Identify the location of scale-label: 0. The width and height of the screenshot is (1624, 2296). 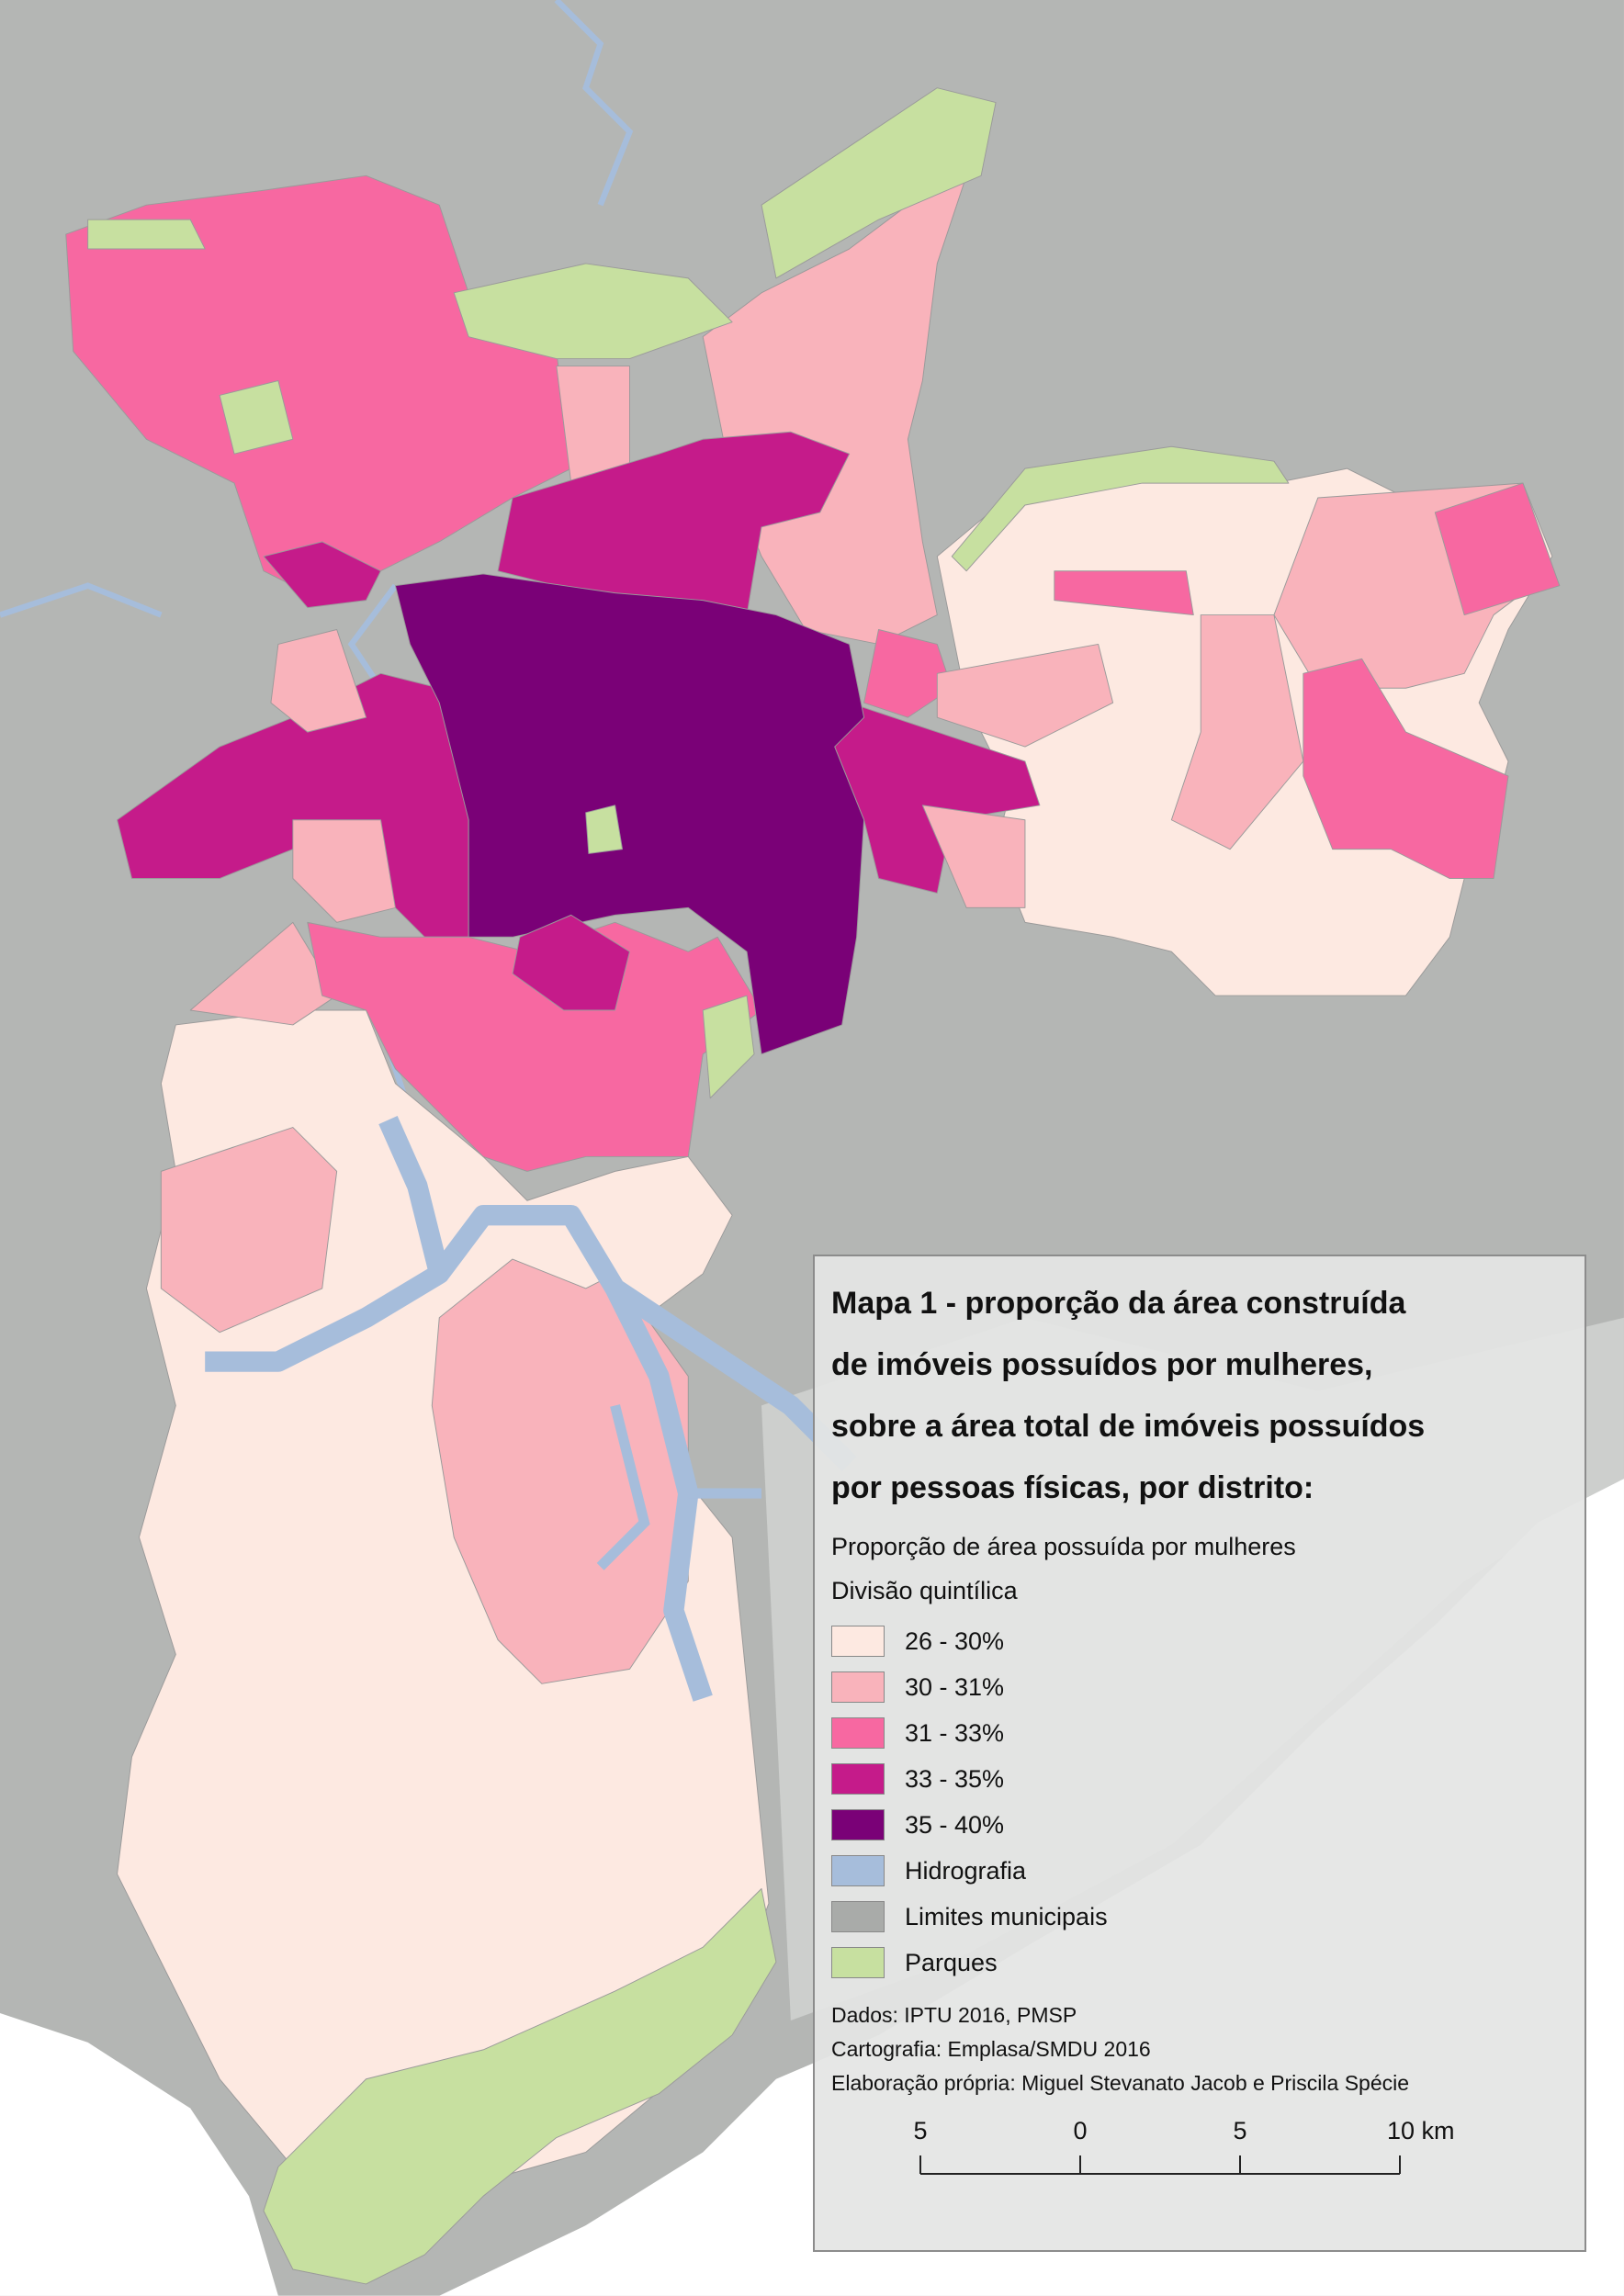
(1080, 2131).